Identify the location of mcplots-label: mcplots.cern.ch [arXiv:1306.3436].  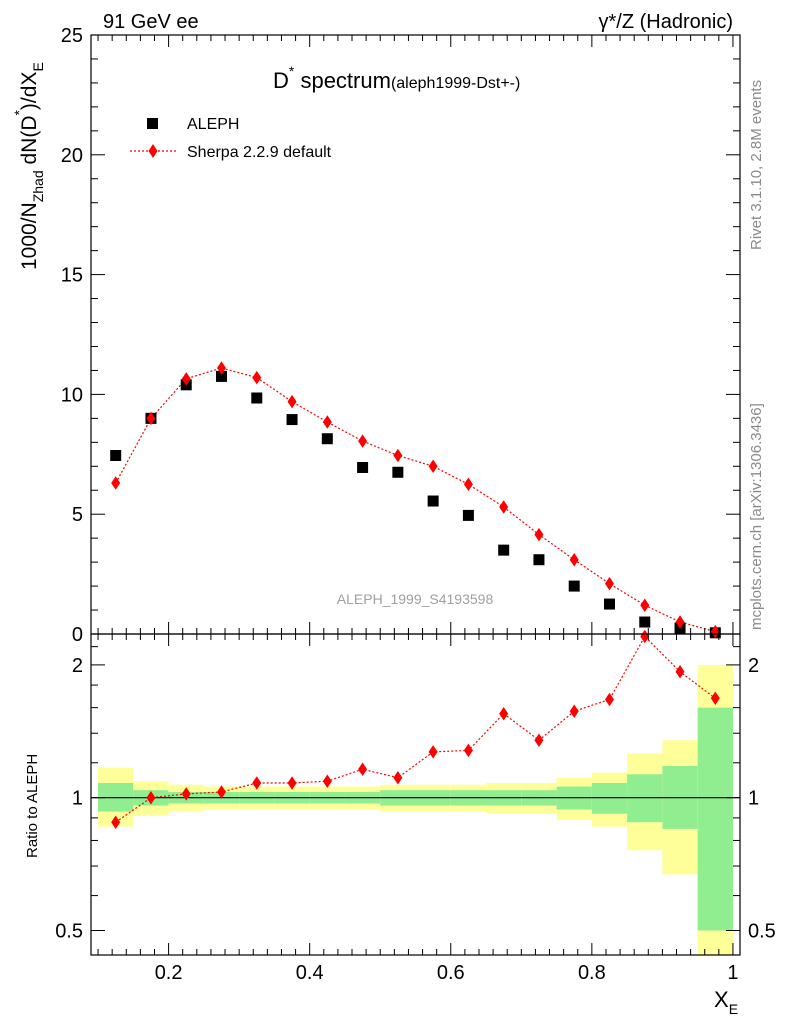
(756, 516).